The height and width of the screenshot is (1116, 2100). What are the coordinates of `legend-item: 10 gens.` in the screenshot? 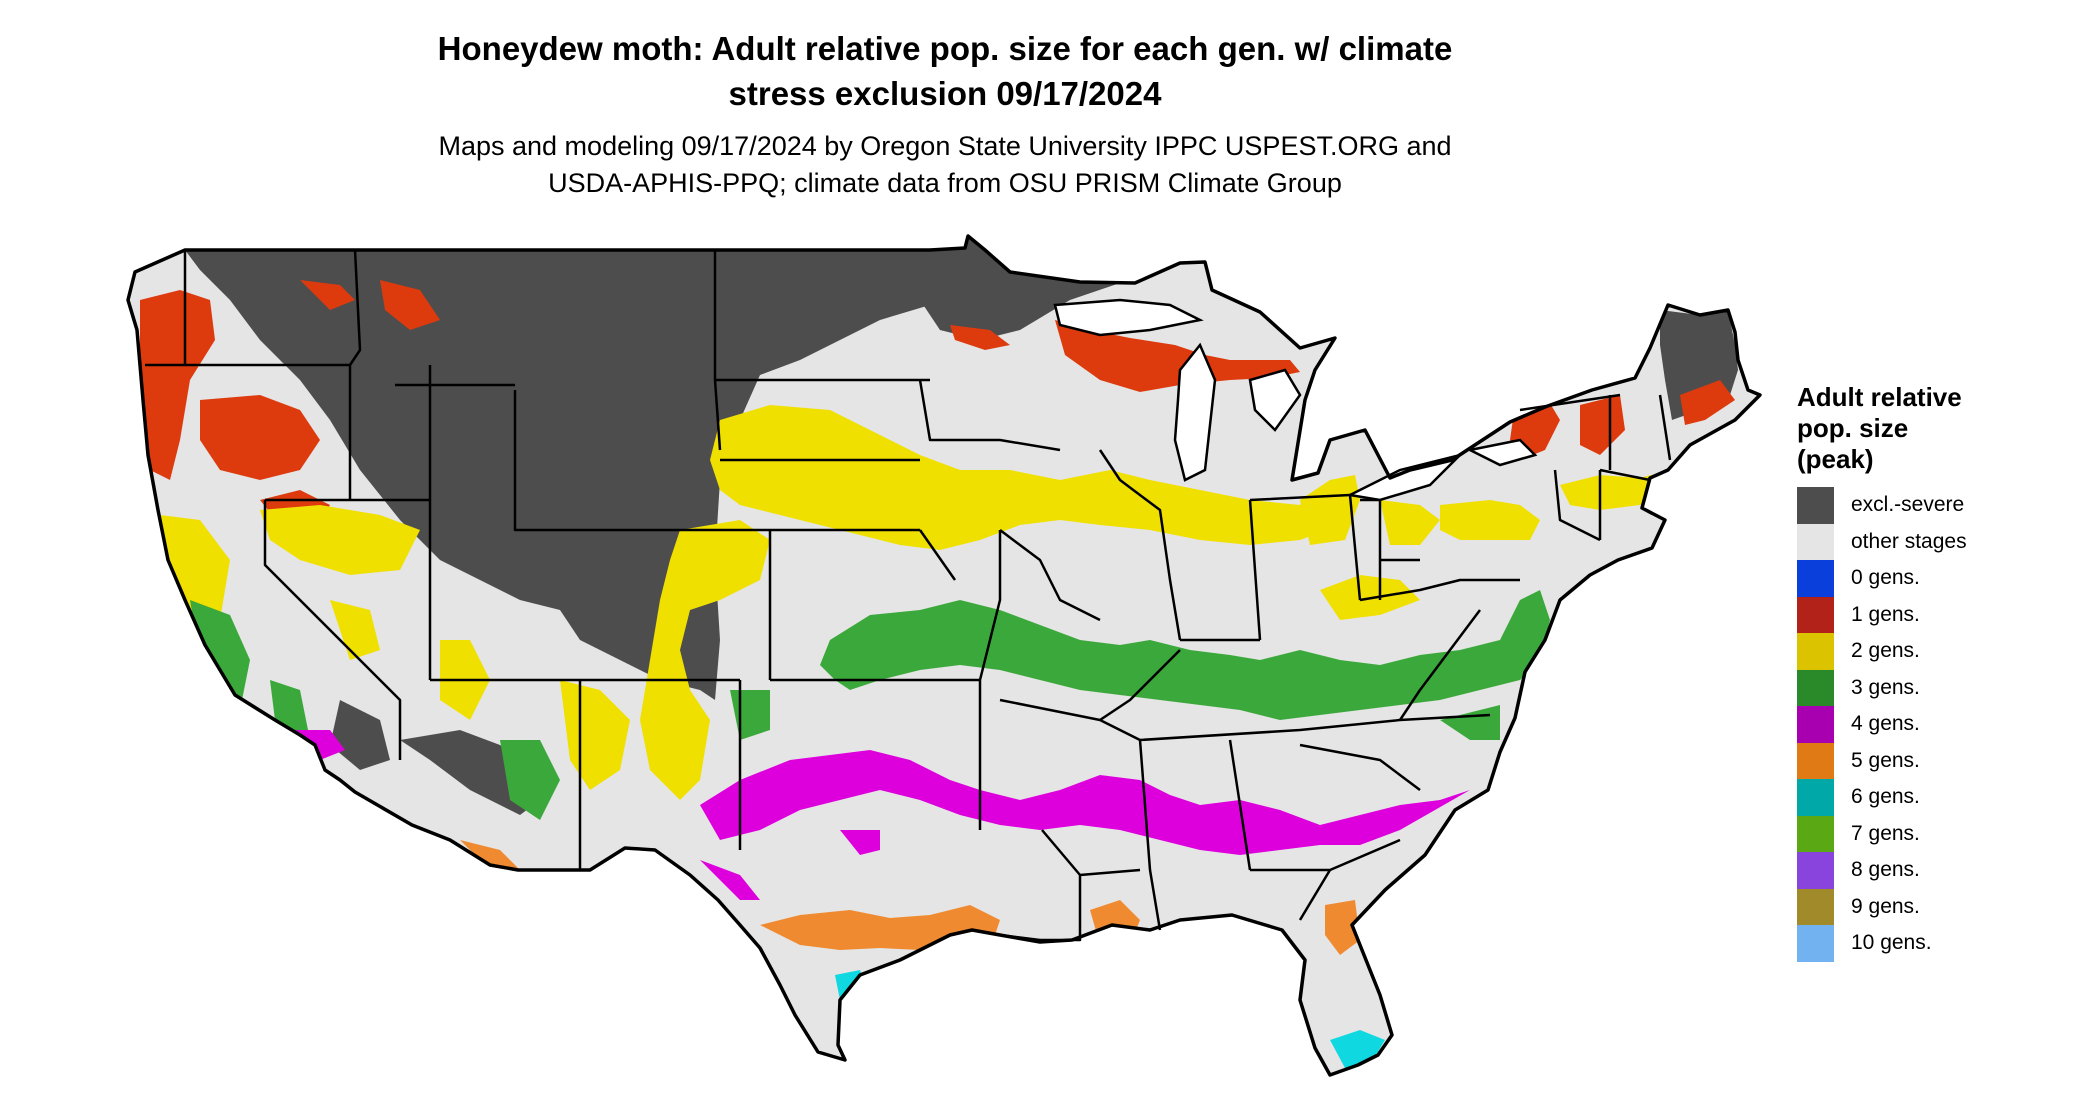 It's located at (1942, 943).